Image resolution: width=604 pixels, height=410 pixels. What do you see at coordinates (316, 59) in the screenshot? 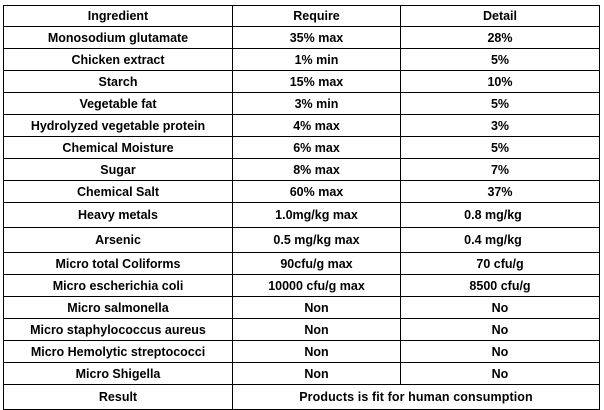
I see `require-cell: 1% min` at bounding box center [316, 59].